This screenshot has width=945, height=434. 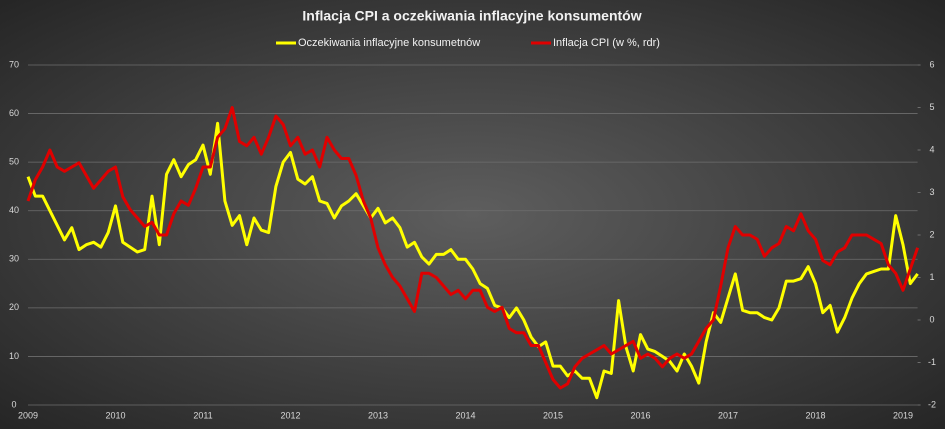 What do you see at coordinates (931, 64) in the screenshot?
I see `y2-tick-label: 6` at bounding box center [931, 64].